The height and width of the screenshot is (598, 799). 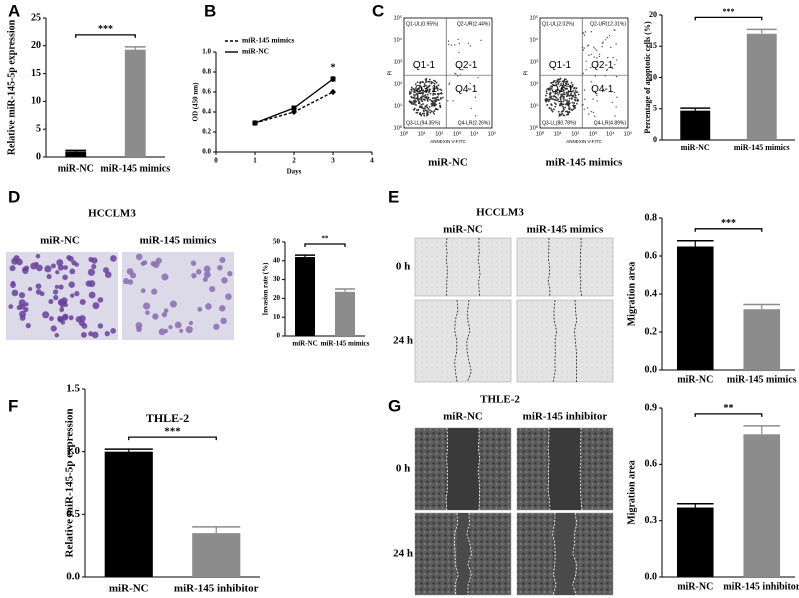 I want to click on flow-y-tick: 10², so click(x=534, y=84).